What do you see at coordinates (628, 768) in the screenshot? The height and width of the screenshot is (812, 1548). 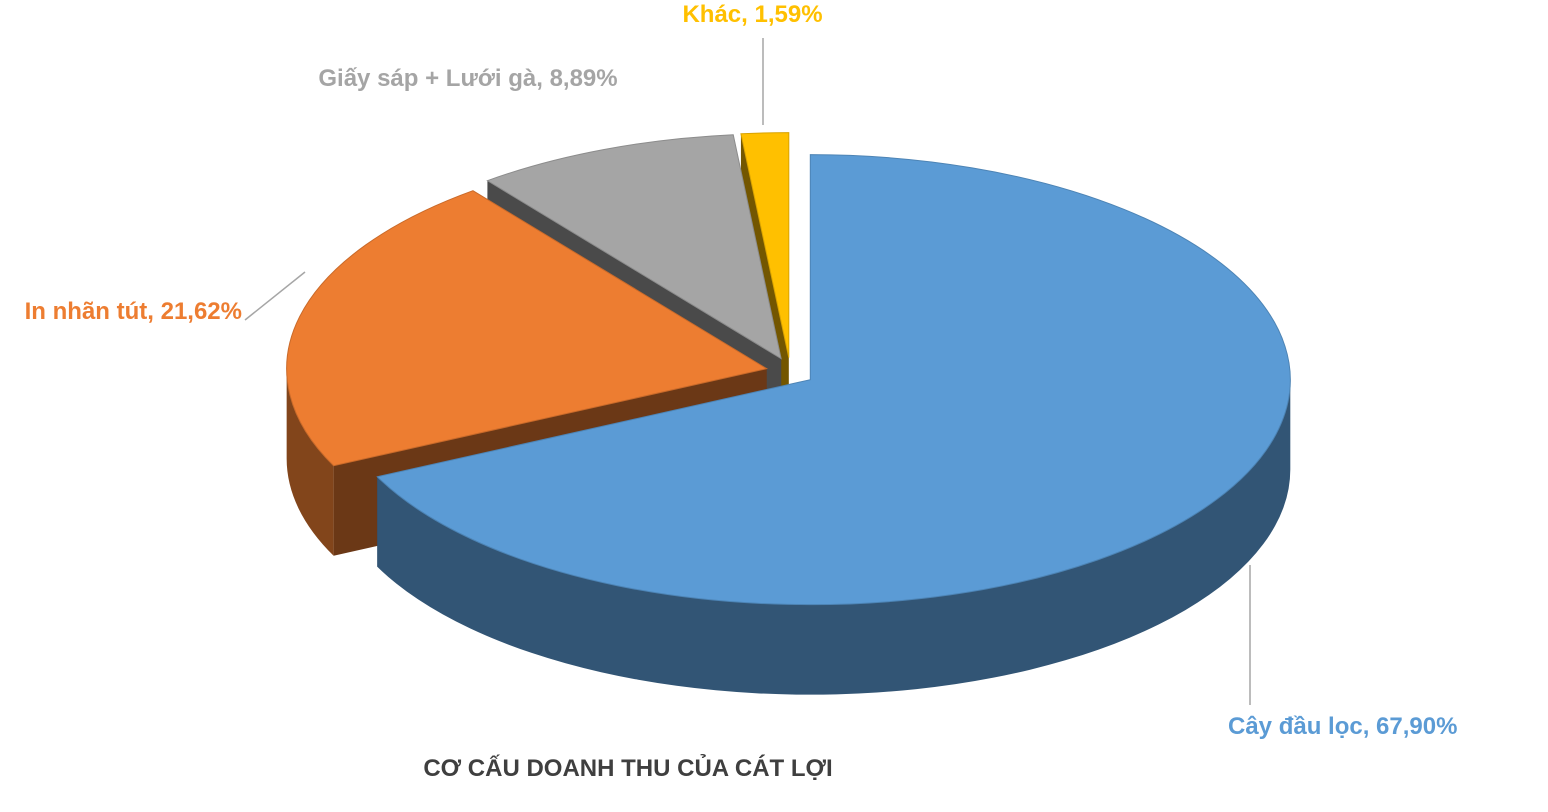 I see `chart-title: CƠ CẤU DOANH THU CỦA CÁT LỢI` at bounding box center [628, 768].